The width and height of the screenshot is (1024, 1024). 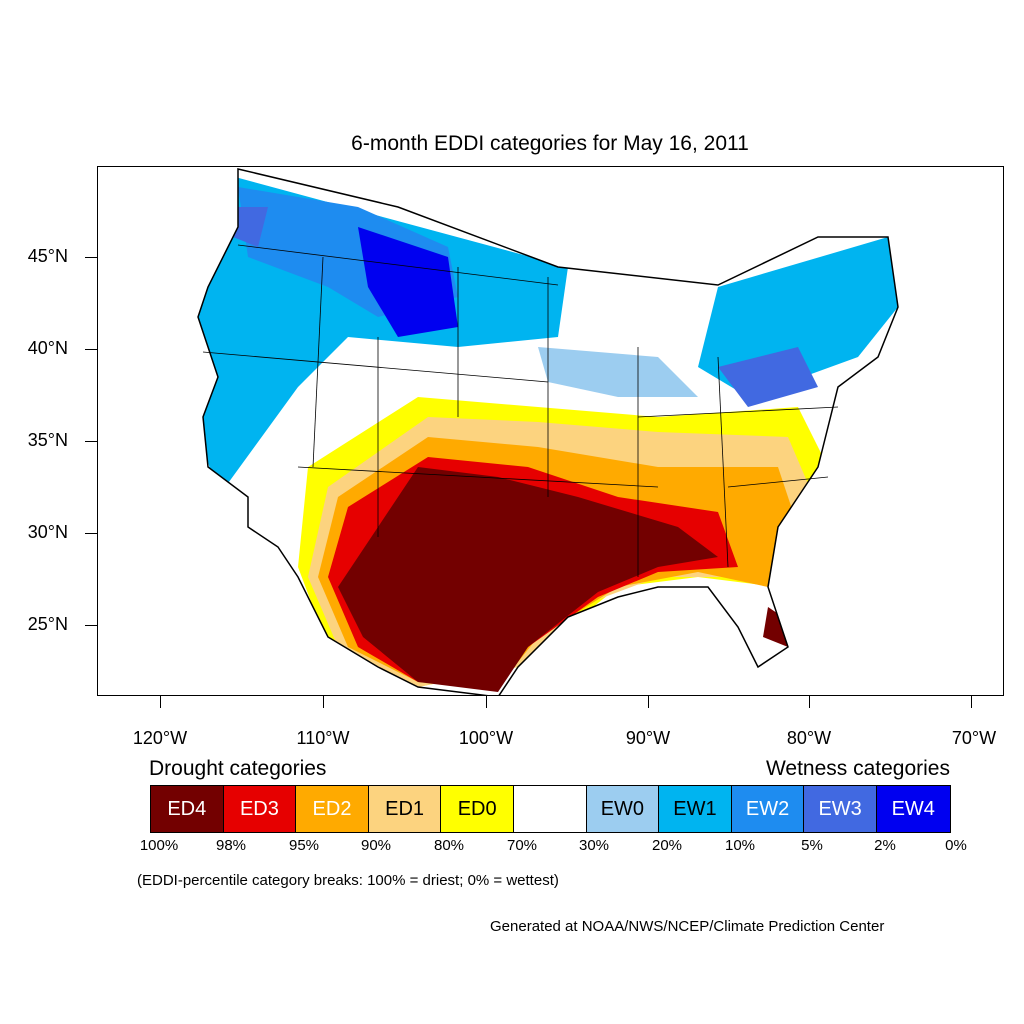 What do you see at coordinates (238, 768) in the screenshot?
I see `drought-legend-title: Drought categories` at bounding box center [238, 768].